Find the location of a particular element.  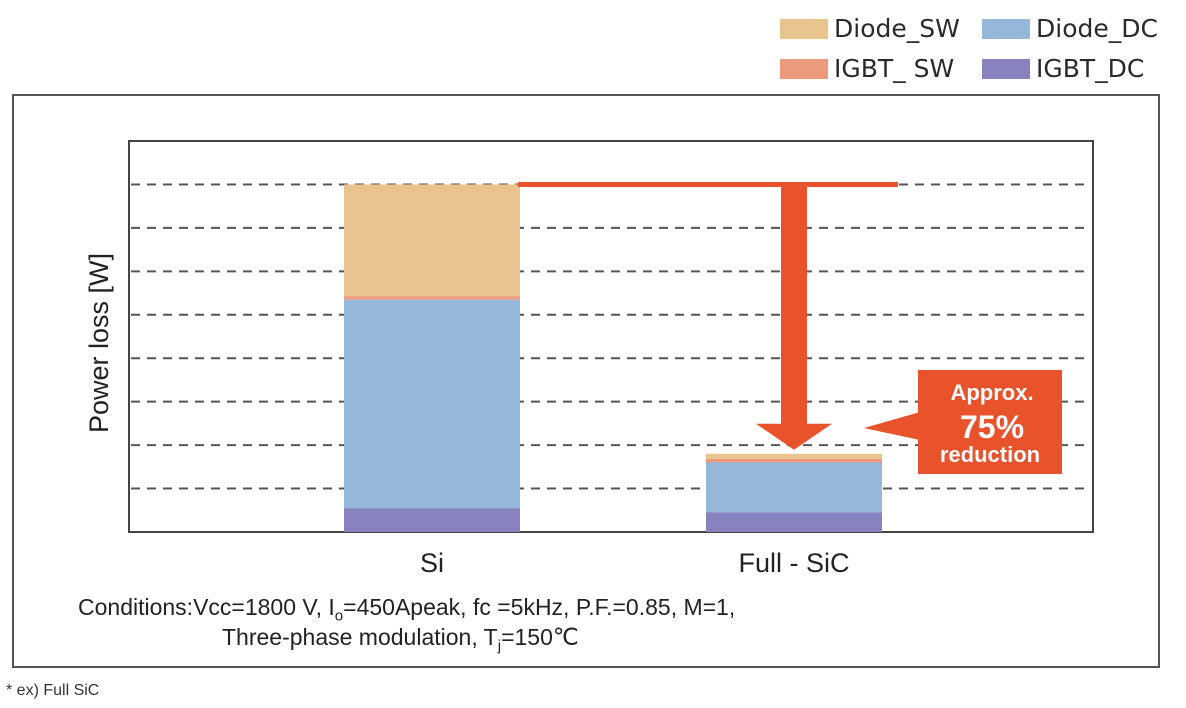

callout-line3: reduction is located at coordinates (990, 454).